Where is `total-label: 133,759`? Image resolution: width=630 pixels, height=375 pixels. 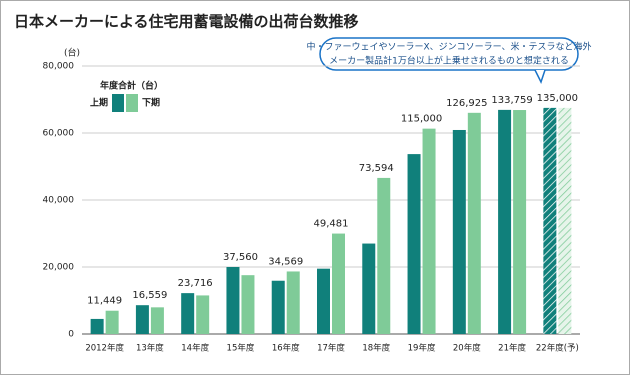
total-label: 133,759 is located at coordinates (511, 100).